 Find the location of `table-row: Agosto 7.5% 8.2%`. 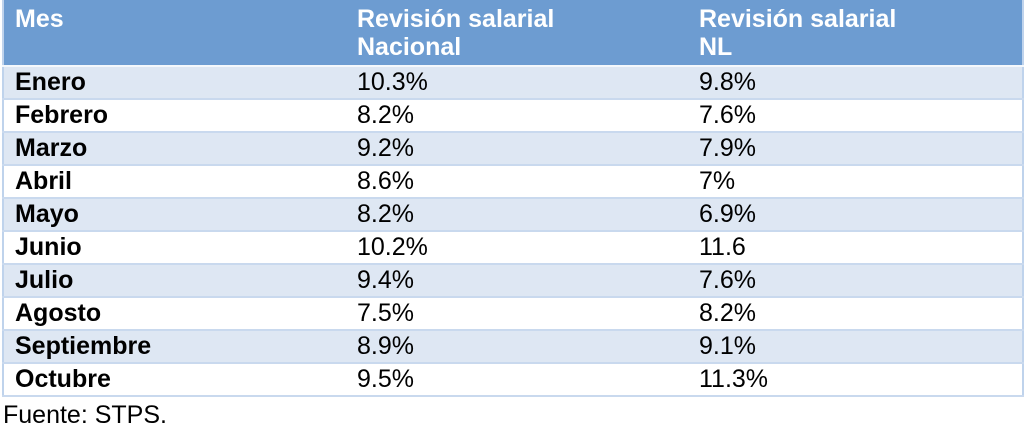

table-row: Agosto 7.5% 8.2% is located at coordinates (513, 314).